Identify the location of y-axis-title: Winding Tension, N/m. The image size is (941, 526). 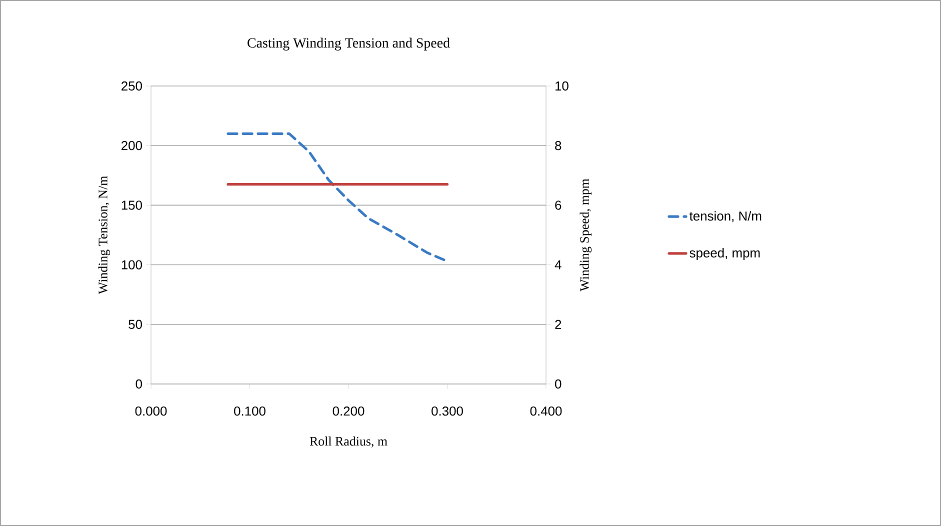
(104, 235).